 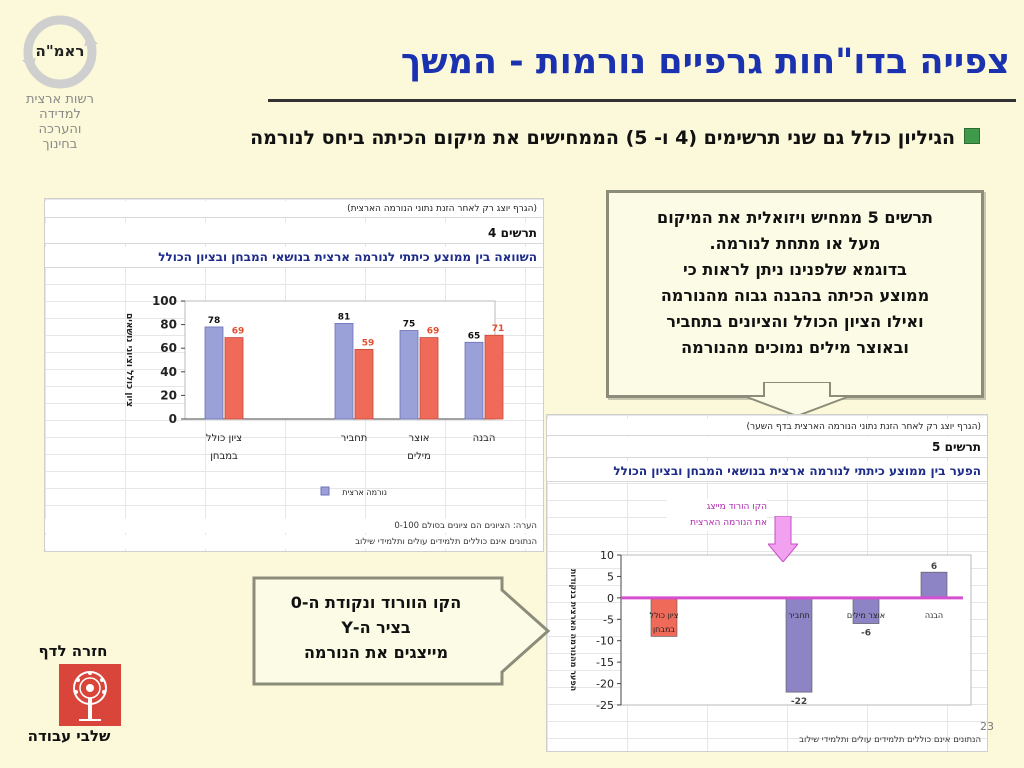 I want to click on chart4-category-label: תחביר, so click(x=354, y=438).